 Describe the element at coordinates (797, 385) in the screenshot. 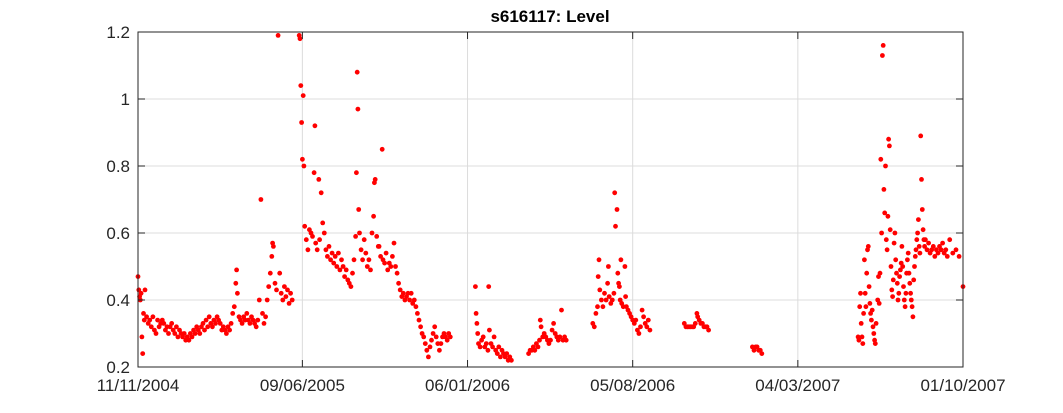

I see `x-tick-label: 04/03/2007` at that location.